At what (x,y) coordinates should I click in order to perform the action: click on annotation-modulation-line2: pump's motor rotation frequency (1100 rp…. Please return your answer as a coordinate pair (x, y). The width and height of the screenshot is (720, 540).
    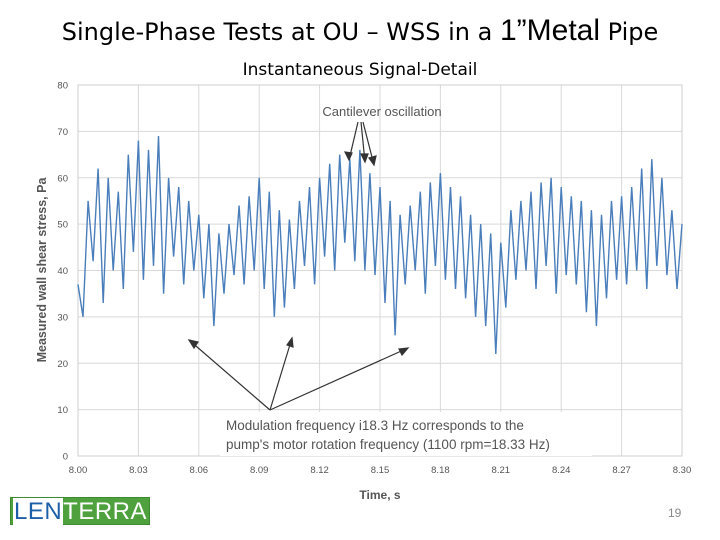
    Looking at the image, I should click on (388, 444).